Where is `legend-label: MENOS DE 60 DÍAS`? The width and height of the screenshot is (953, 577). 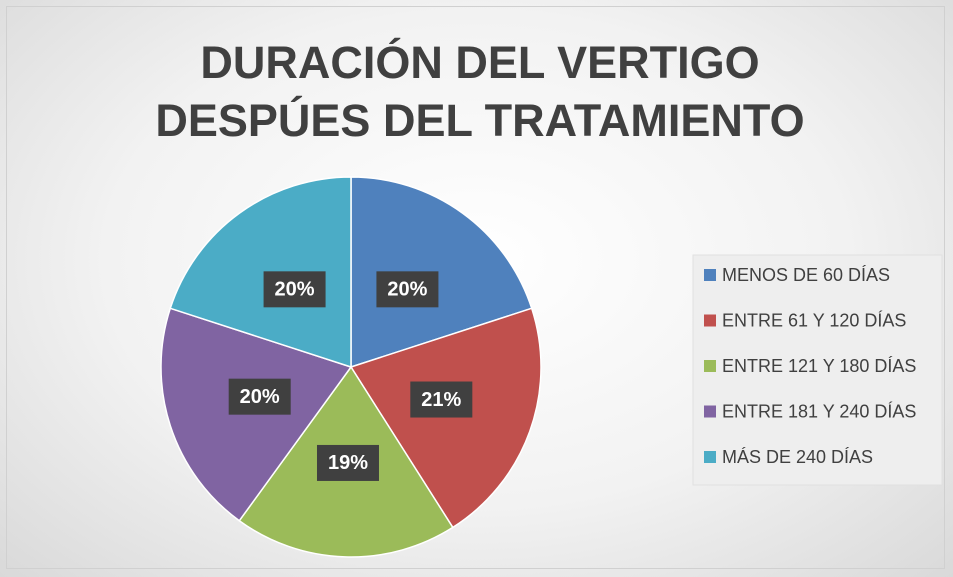 legend-label: MENOS DE 60 DÍAS is located at coordinates (806, 275).